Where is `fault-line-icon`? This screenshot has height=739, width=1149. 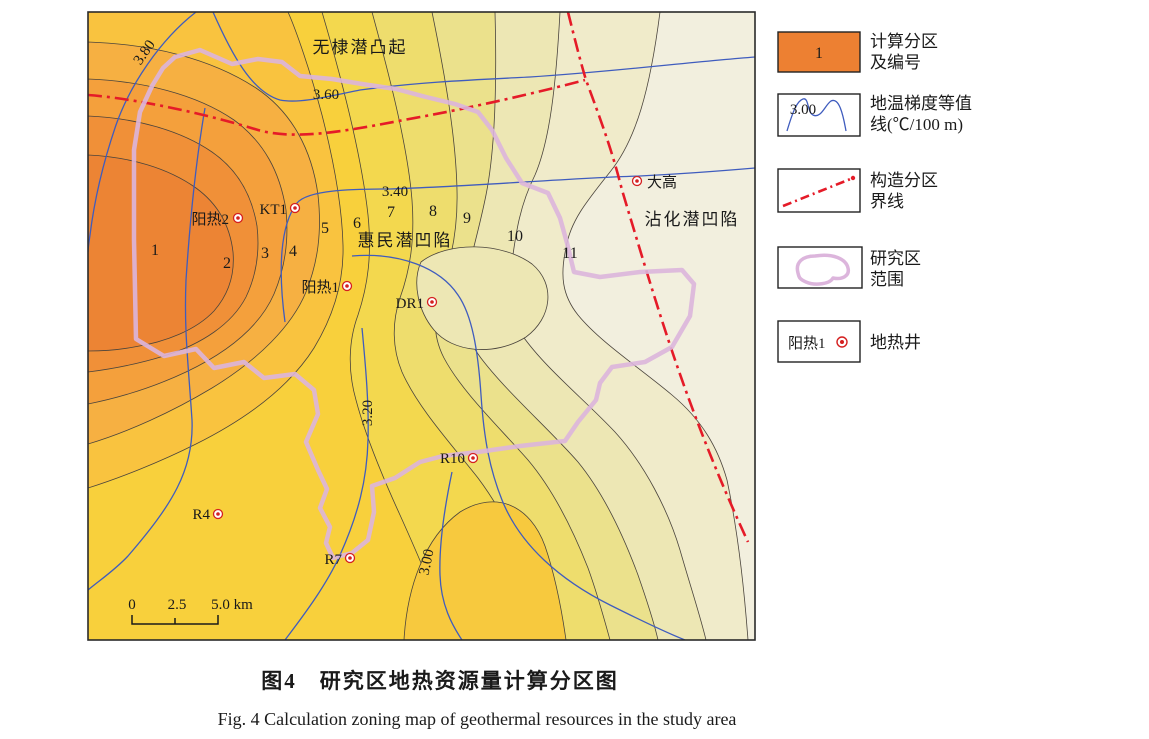 fault-line-icon is located at coordinates (818, 192).